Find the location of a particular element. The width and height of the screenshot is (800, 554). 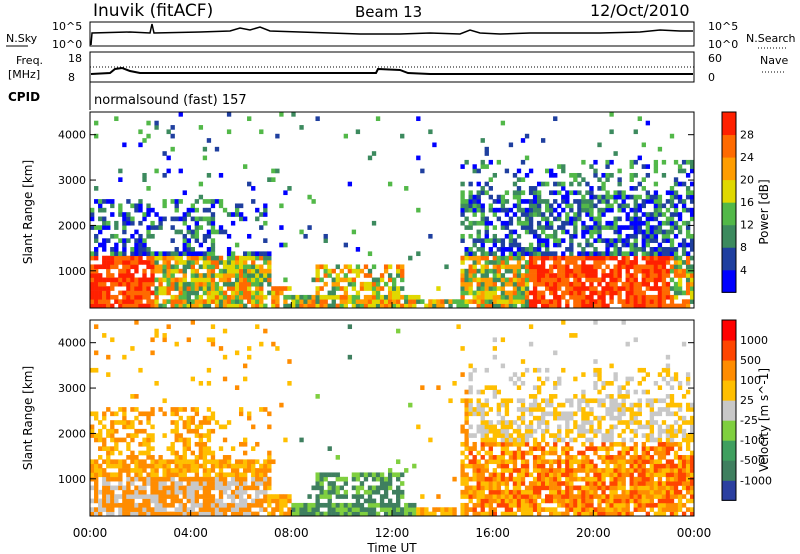

power-ylabel: Slant Range [km] is located at coordinates (28, 212).